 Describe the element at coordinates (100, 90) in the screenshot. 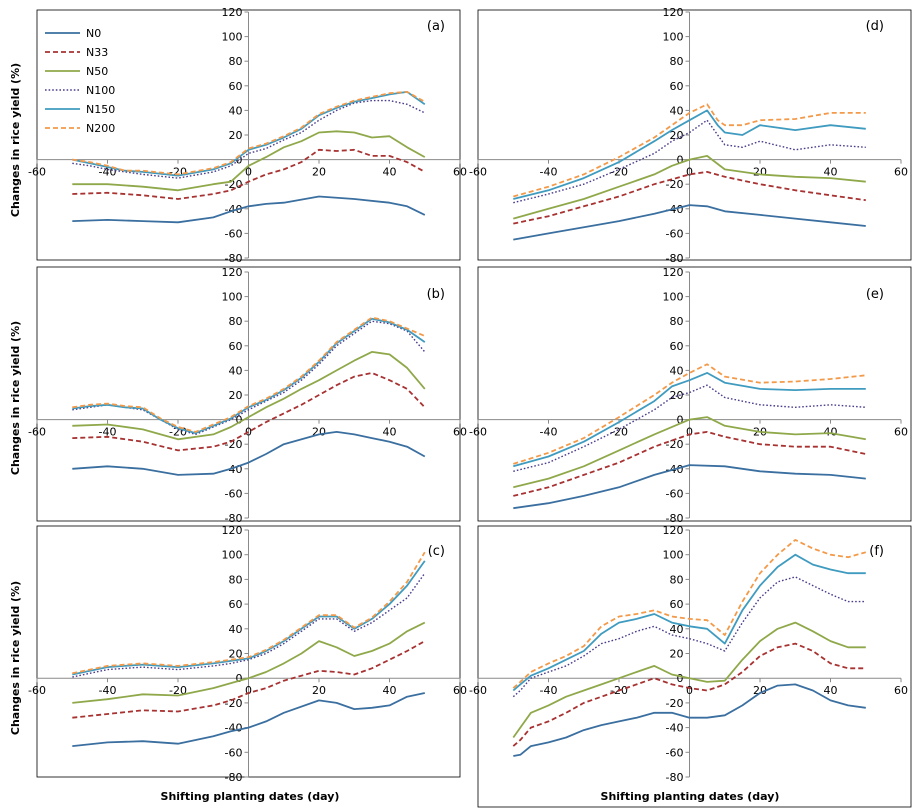

I see `legend-label-n100: N100` at that location.